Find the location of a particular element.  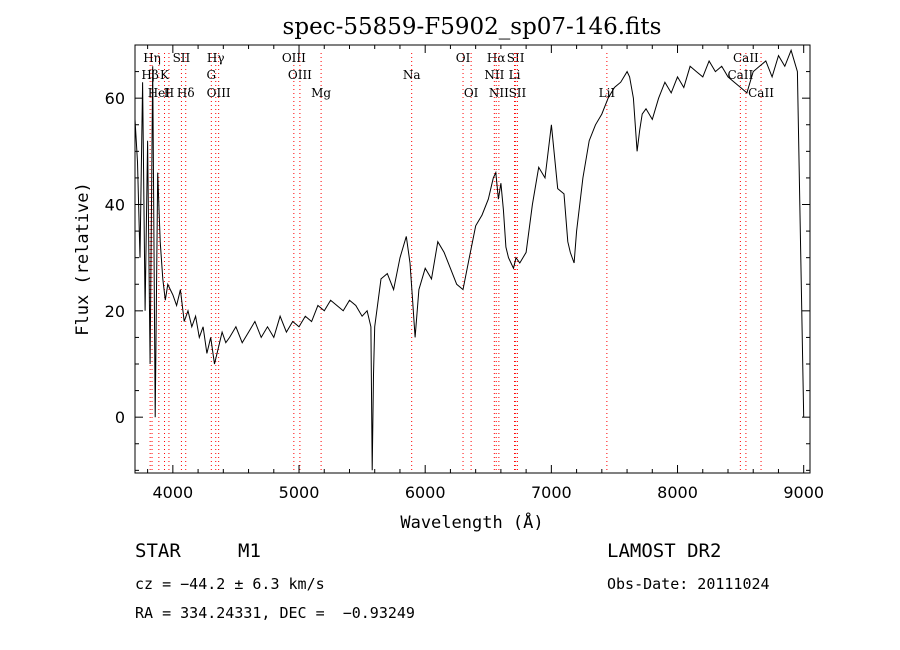

x-tick-label: 6000 is located at coordinates (425, 492).